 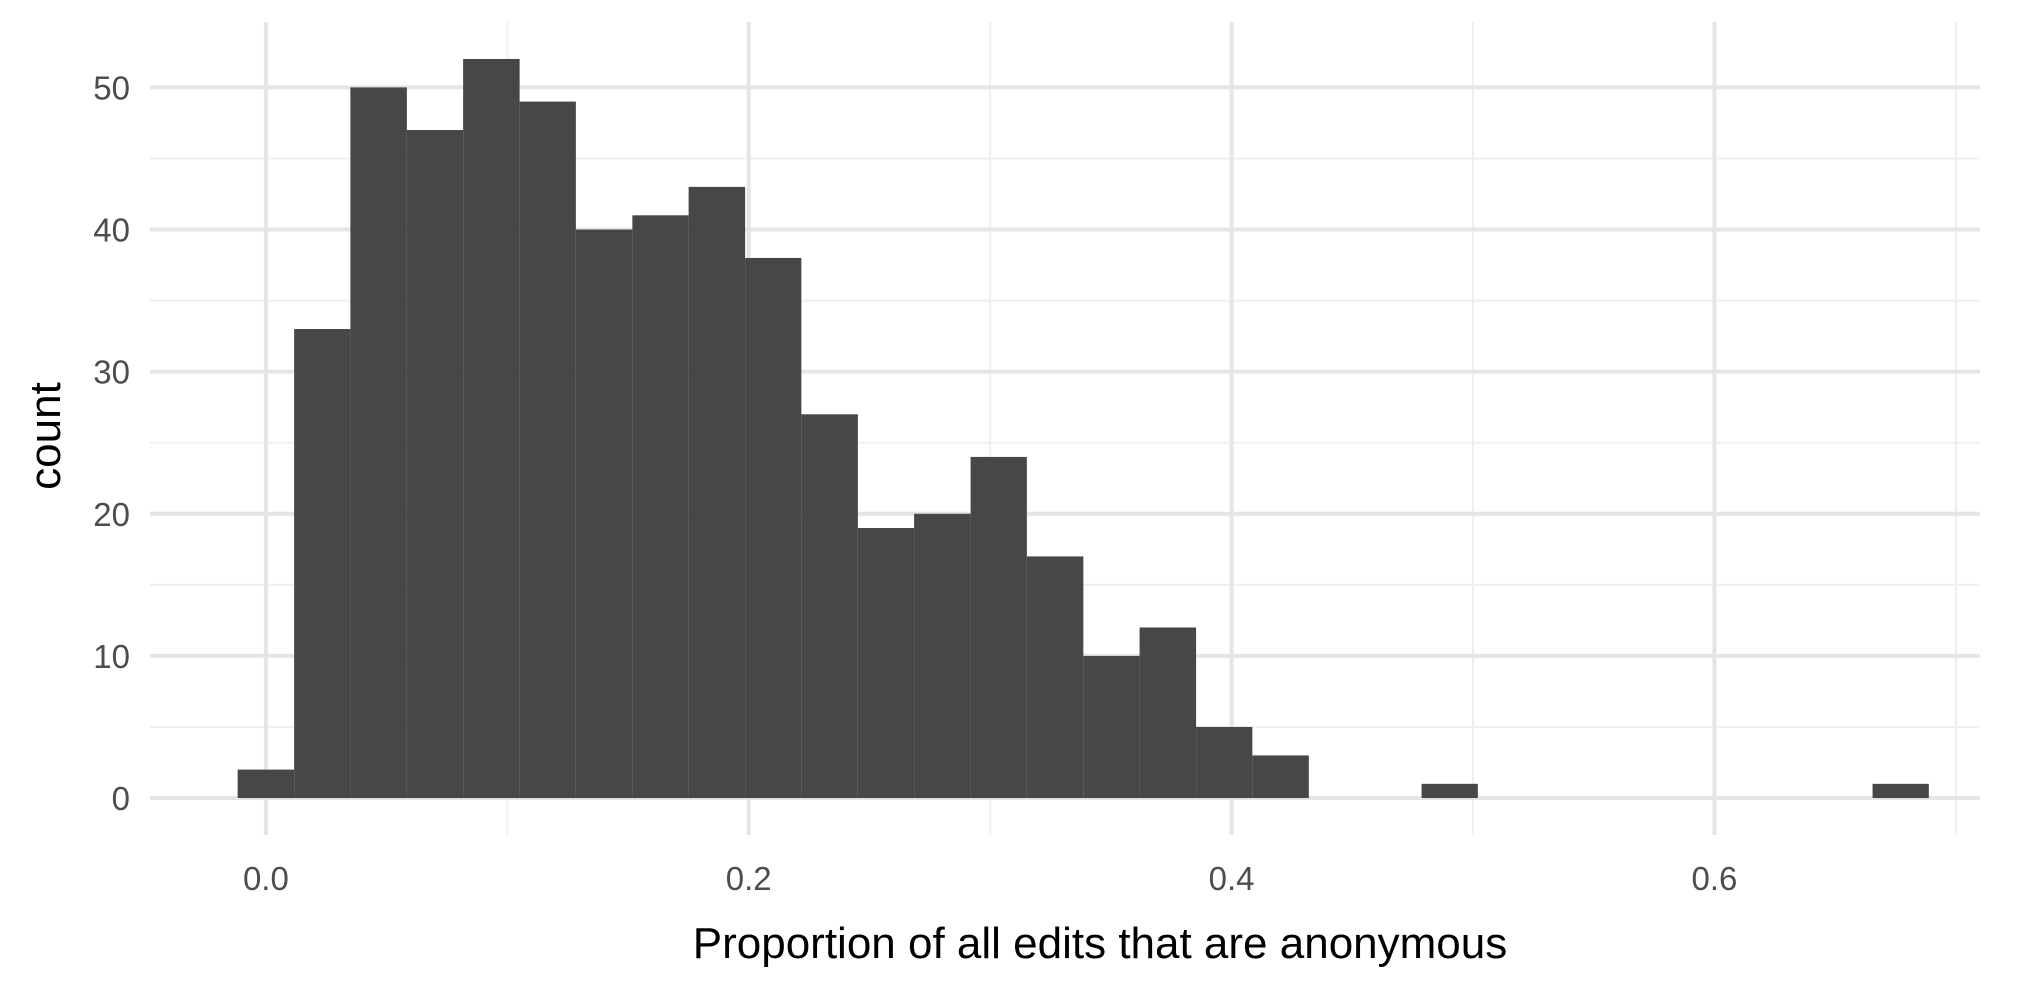 I want to click on x-tick-label: 0.4, so click(x=1232, y=878).